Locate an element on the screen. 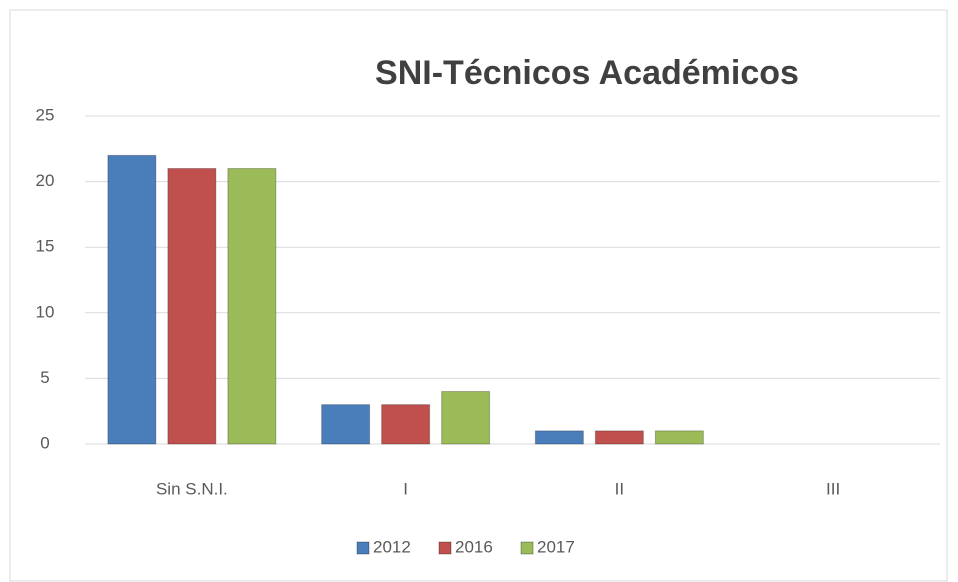 This screenshot has height=582, width=958. x-tick-label: Sin S.N.I. is located at coordinates (192, 488).